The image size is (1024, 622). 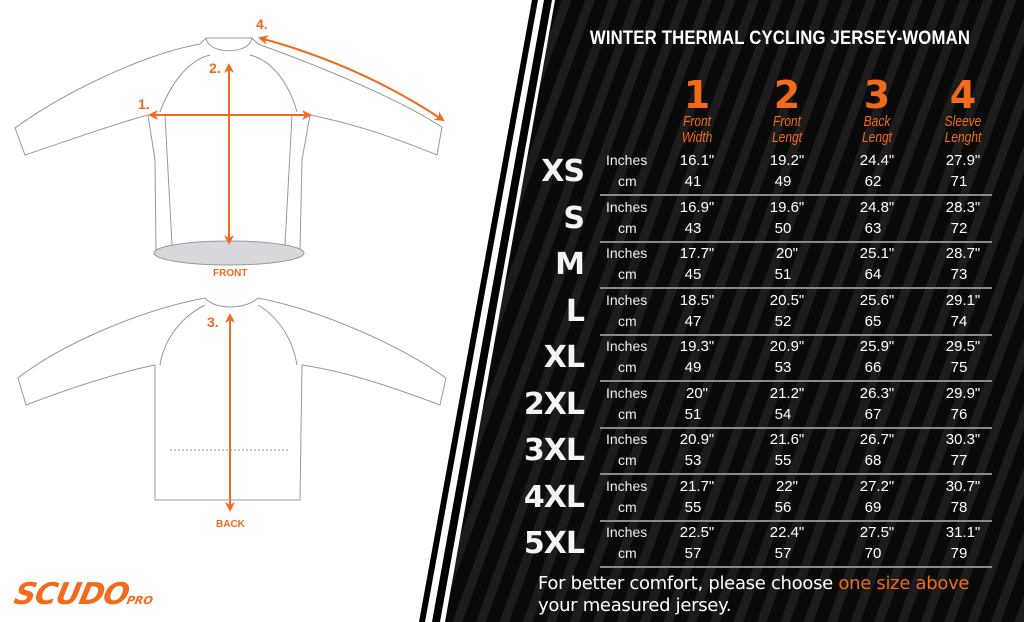 What do you see at coordinates (963, 129) in the screenshot?
I see `column-label: Sleeve Lenght` at bounding box center [963, 129].